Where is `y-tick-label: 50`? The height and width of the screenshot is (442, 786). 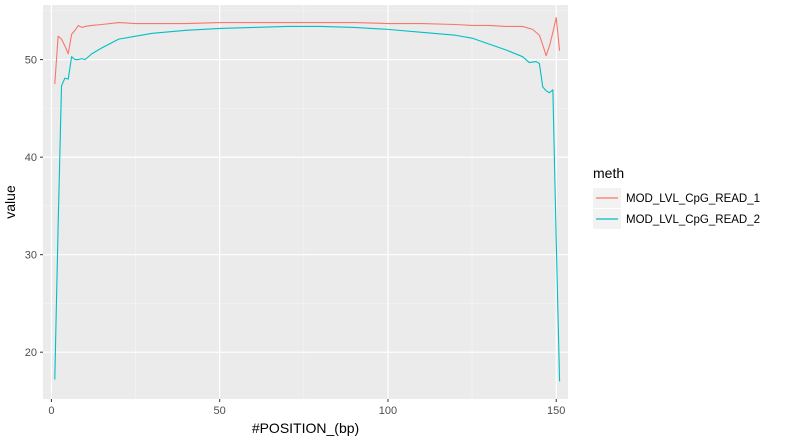 y-tick-label: 50 is located at coordinates (31, 61).